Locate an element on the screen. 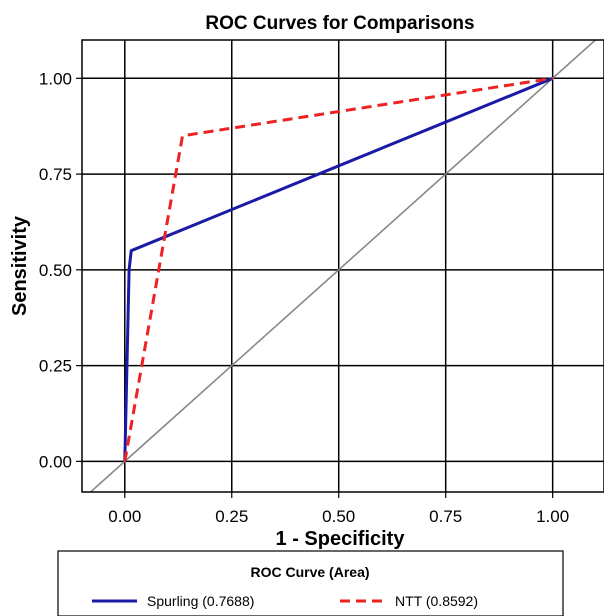  x-tick-label: 0.00 is located at coordinates (124, 516).